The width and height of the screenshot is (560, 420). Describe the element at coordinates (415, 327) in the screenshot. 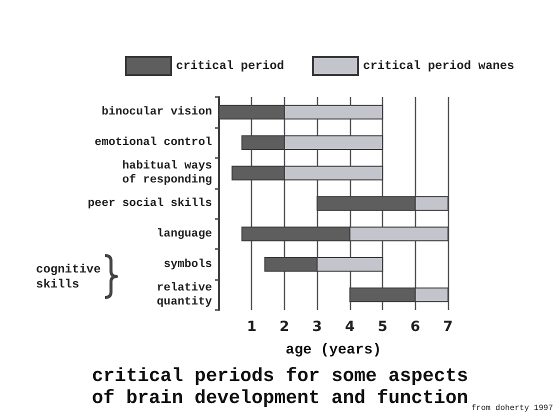

I see `x-tick-label: 6` at that location.